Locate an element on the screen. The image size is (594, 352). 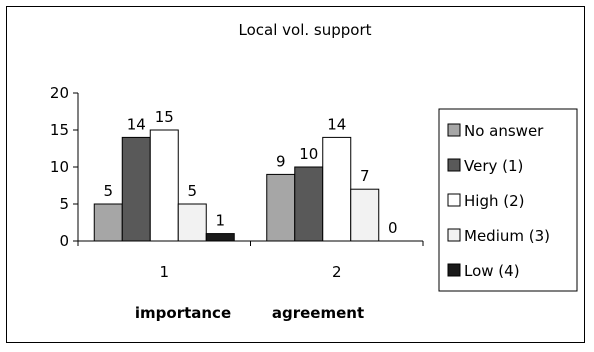
y-tick-label: 15 is located at coordinates (59, 130).